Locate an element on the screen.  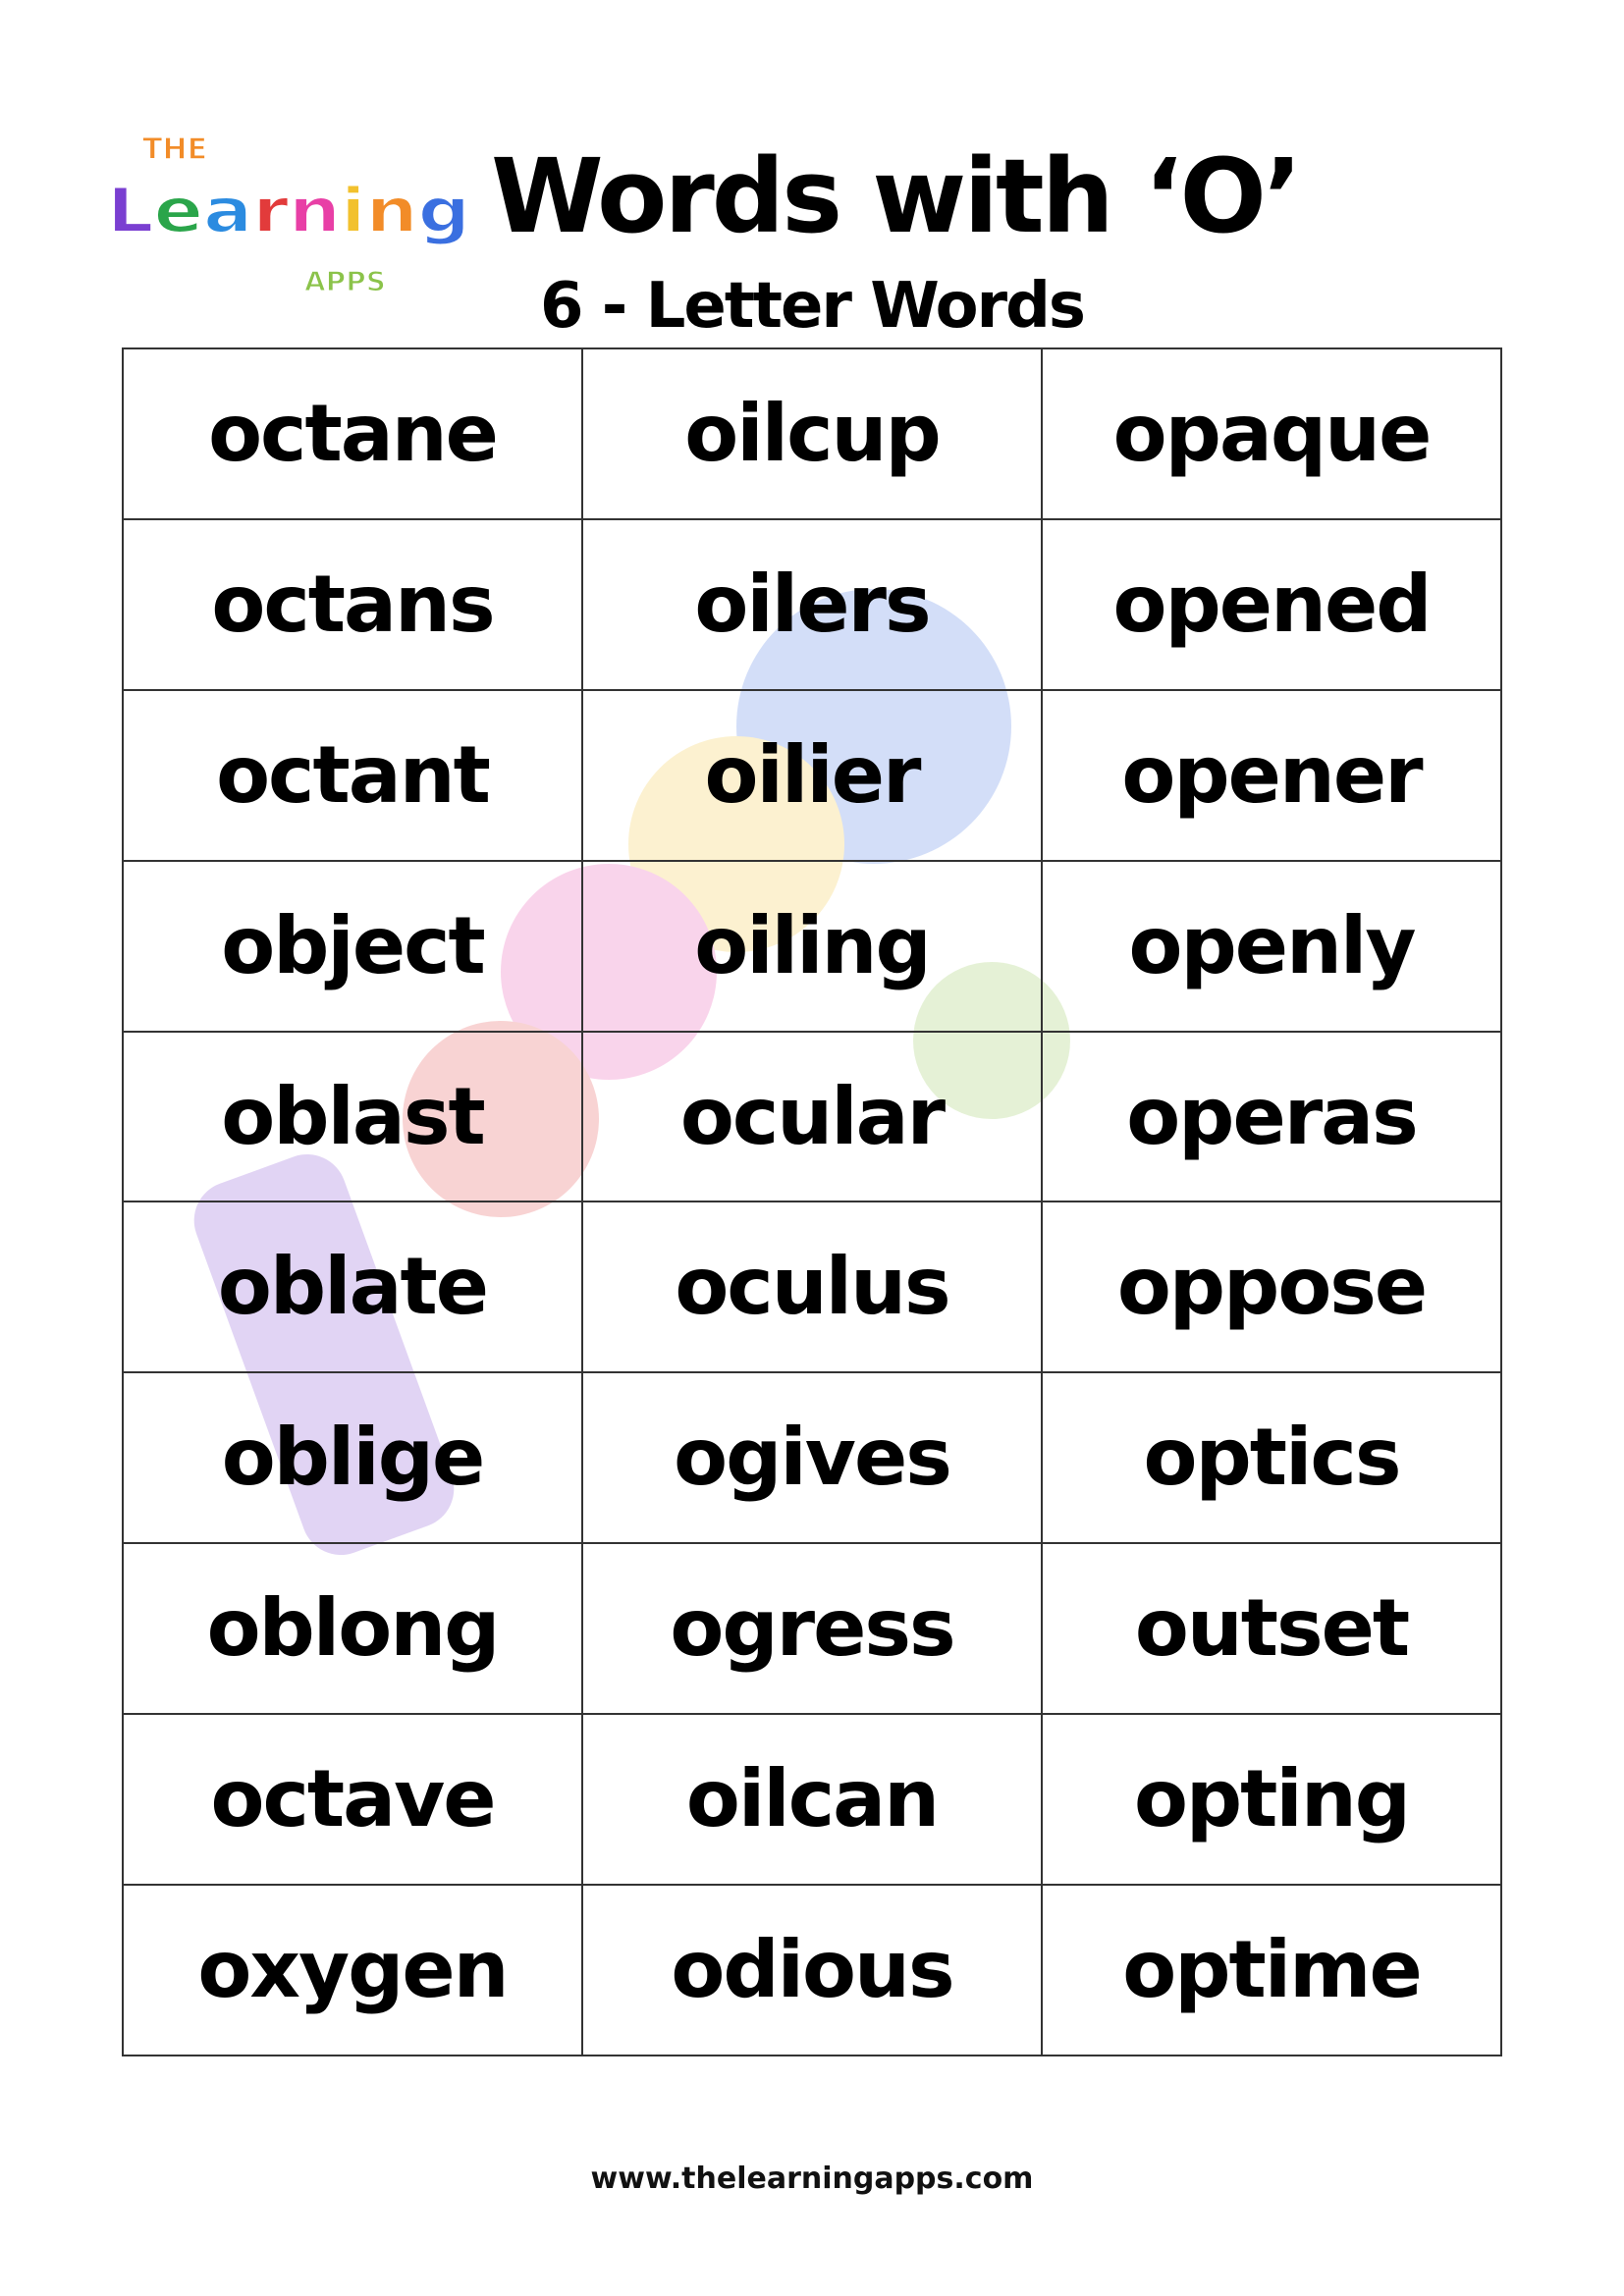
word-cell: outset is located at coordinates (1271, 1629).